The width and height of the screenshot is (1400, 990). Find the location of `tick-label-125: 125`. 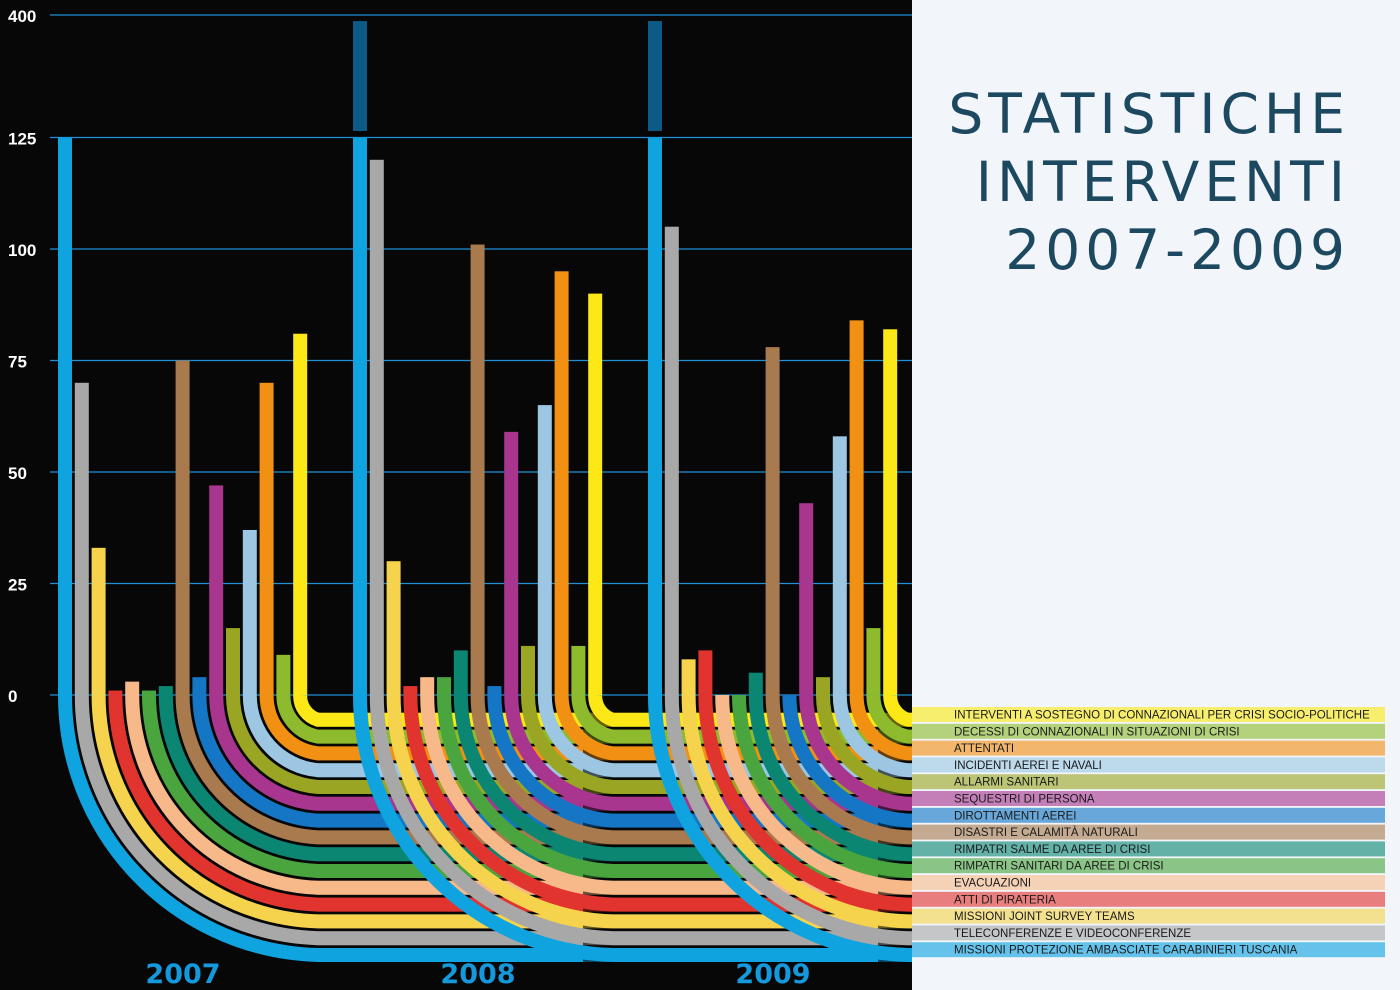

tick-label-125: 125 is located at coordinates (22, 139).